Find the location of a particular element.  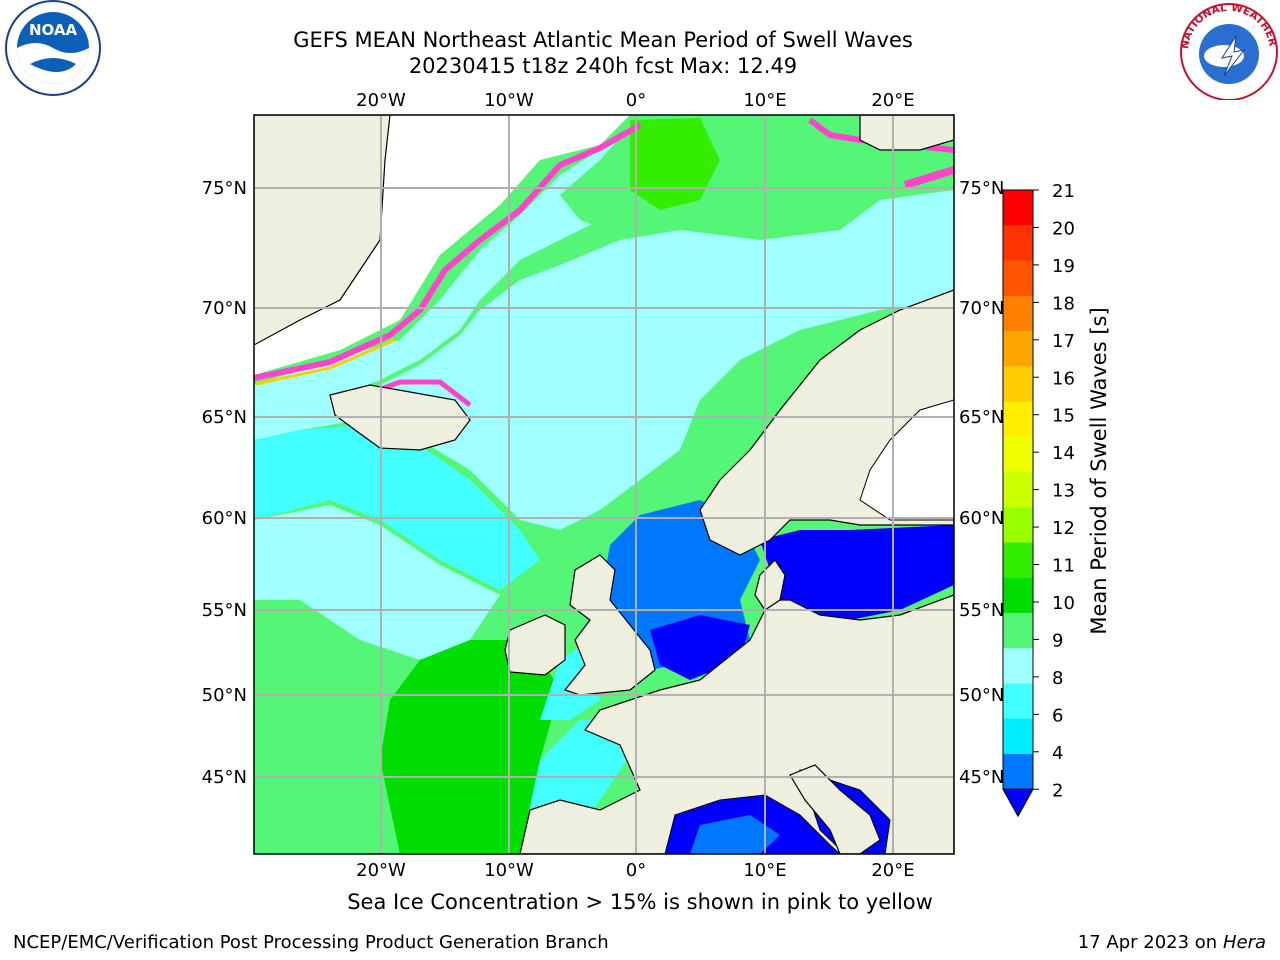

lat-label-right-45: 45°N is located at coordinates (981, 777).